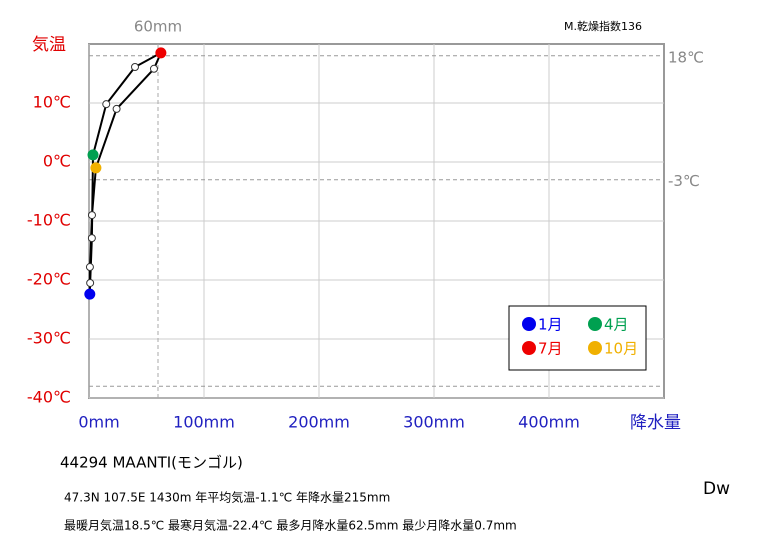 This screenshot has height=545, width=763. I want to click on line, so click(125, 172).